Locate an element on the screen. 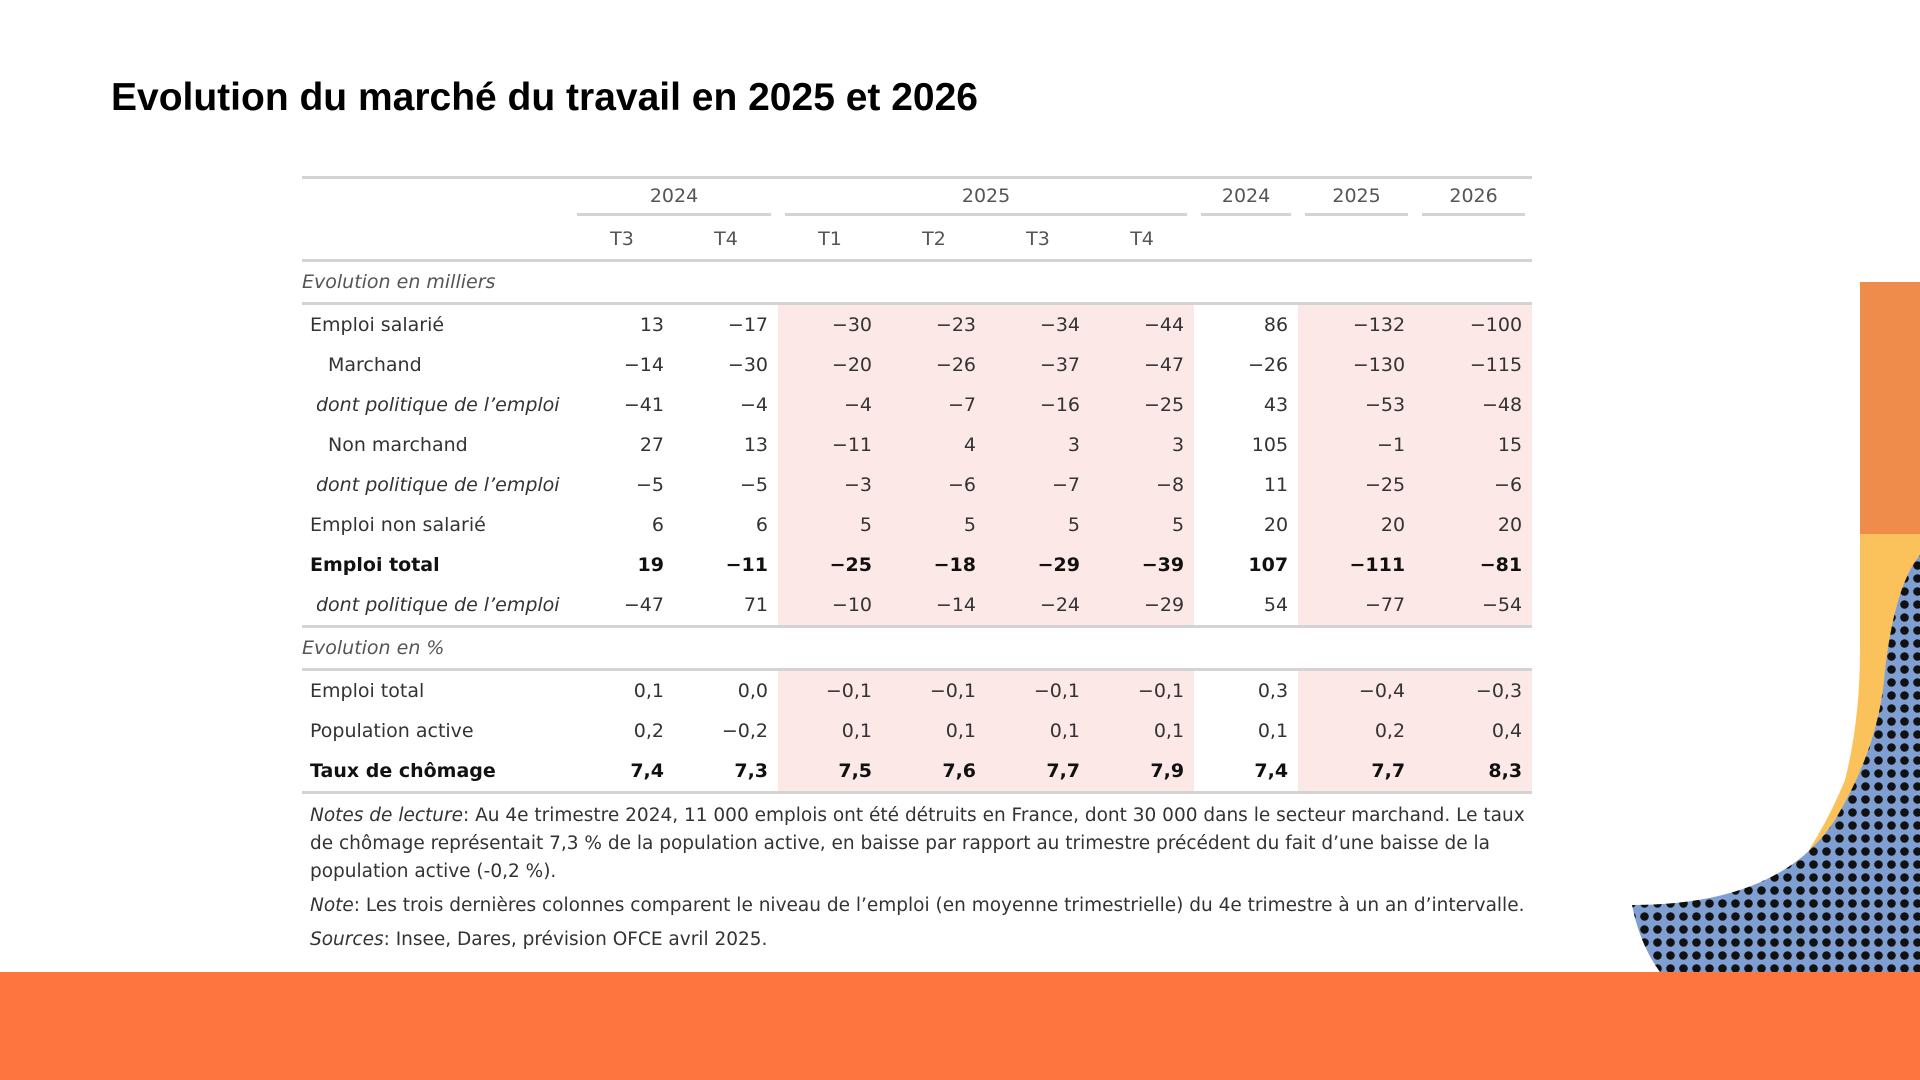 The width and height of the screenshot is (1920, 1080). table-cell: 0,4 is located at coordinates (1474, 731).